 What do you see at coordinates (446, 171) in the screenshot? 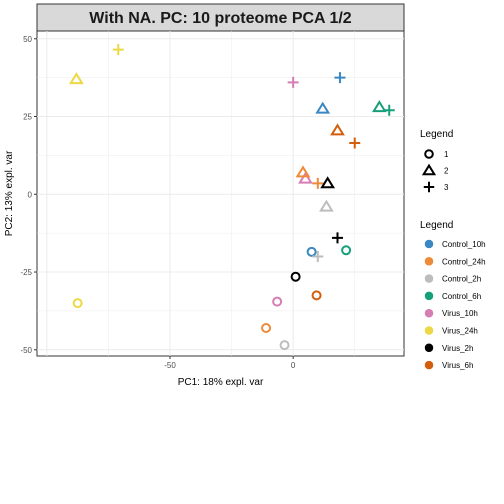
I see `shape-legend-label: 2` at bounding box center [446, 171].